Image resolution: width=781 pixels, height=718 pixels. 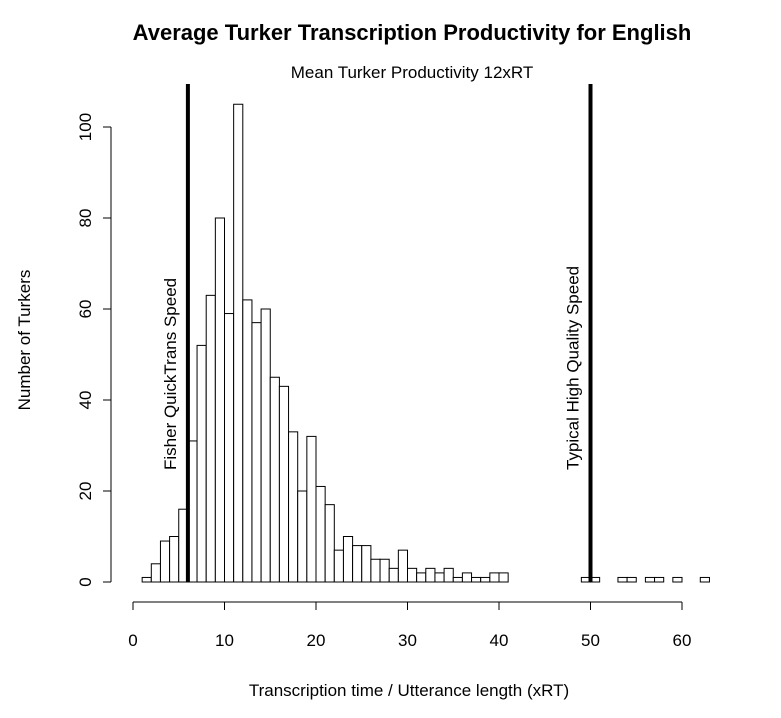 I want to click on y-tick-label: 60, so click(x=85, y=309).